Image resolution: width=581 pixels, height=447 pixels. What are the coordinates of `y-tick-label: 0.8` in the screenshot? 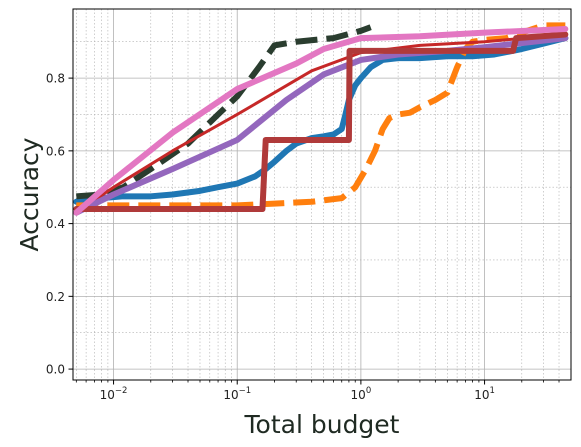 It's located at (55, 79).